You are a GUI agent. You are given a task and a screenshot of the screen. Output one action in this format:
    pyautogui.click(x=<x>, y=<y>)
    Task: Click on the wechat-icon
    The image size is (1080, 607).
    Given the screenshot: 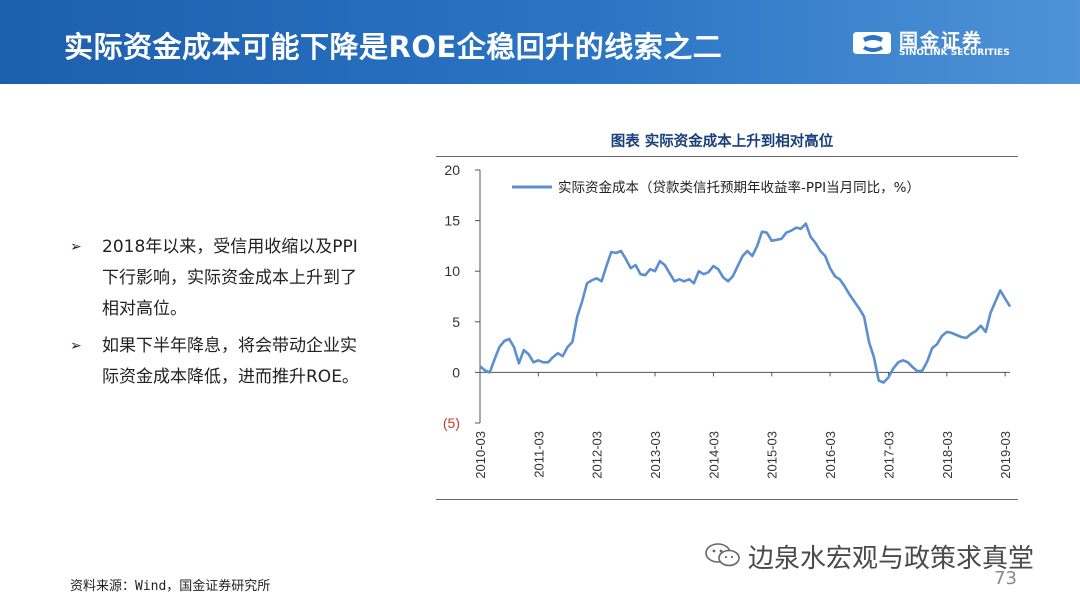 What is the action you would take?
    pyautogui.click(x=722, y=555)
    